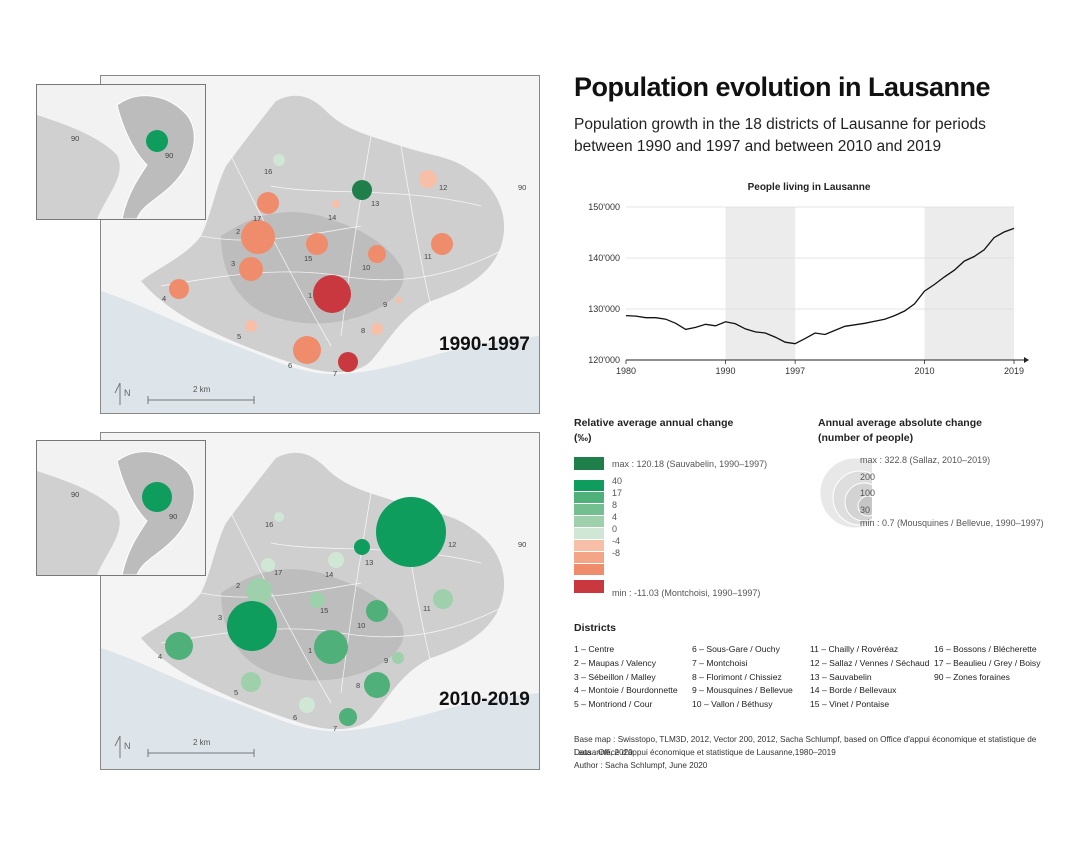  I want to click on threshold-label-6: -8, so click(616, 553).